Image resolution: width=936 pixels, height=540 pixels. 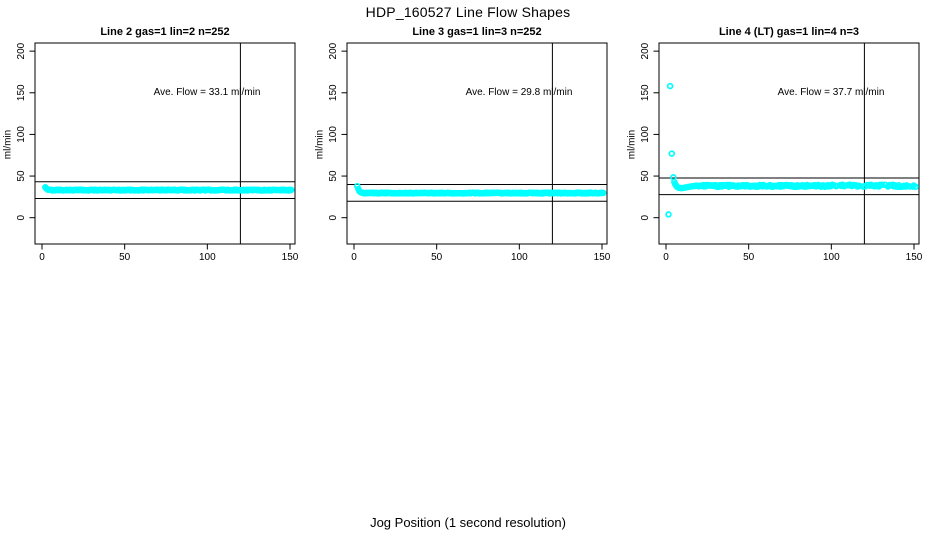 What do you see at coordinates (789, 32) in the screenshot?
I see `panel-line4-title: Line 4 (LT) gas=1 lin=4 n=3` at bounding box center [789, 32].